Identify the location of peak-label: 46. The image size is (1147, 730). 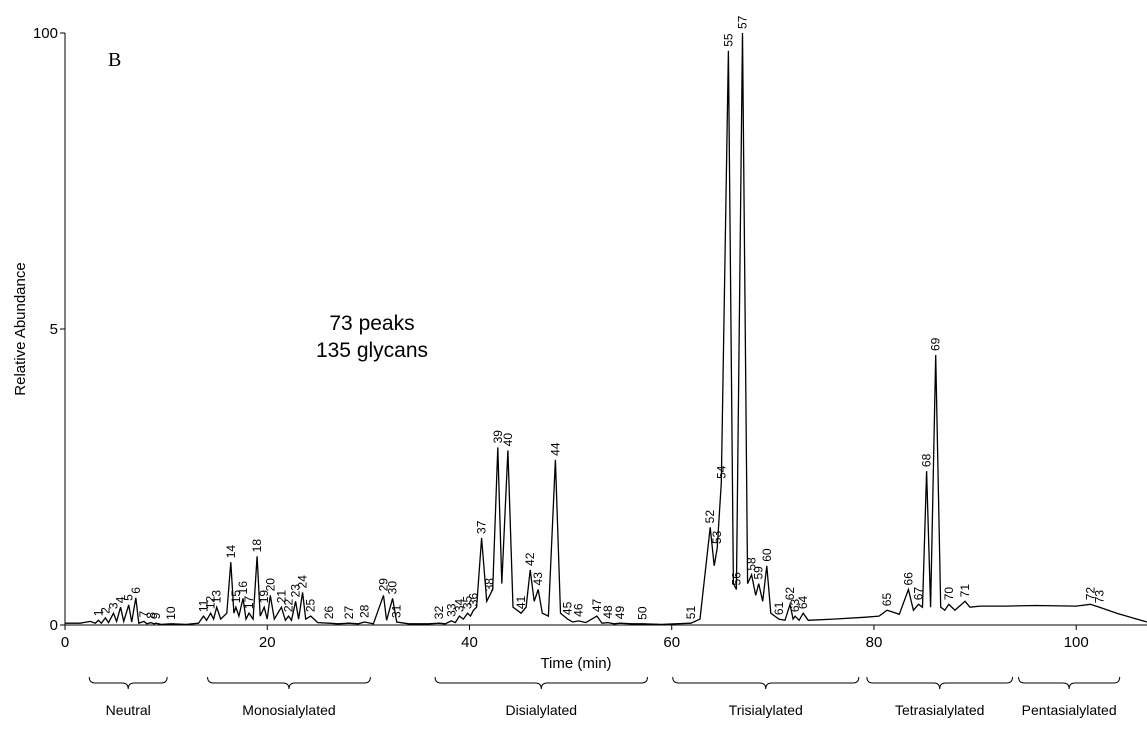
(579, 610).